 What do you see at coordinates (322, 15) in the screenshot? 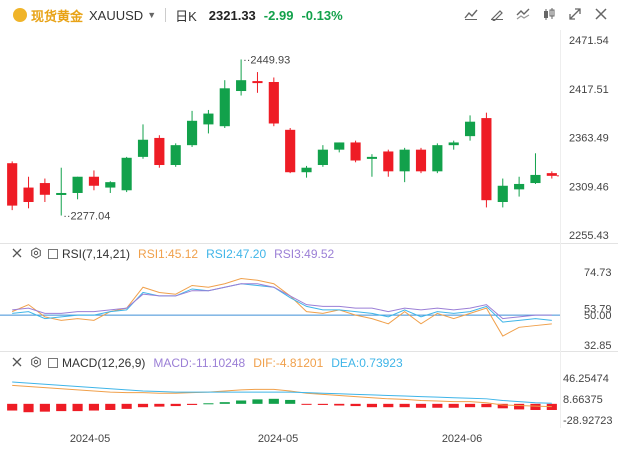
I see `price-change-pct: -0.13%` at bounding box center [322, 15].